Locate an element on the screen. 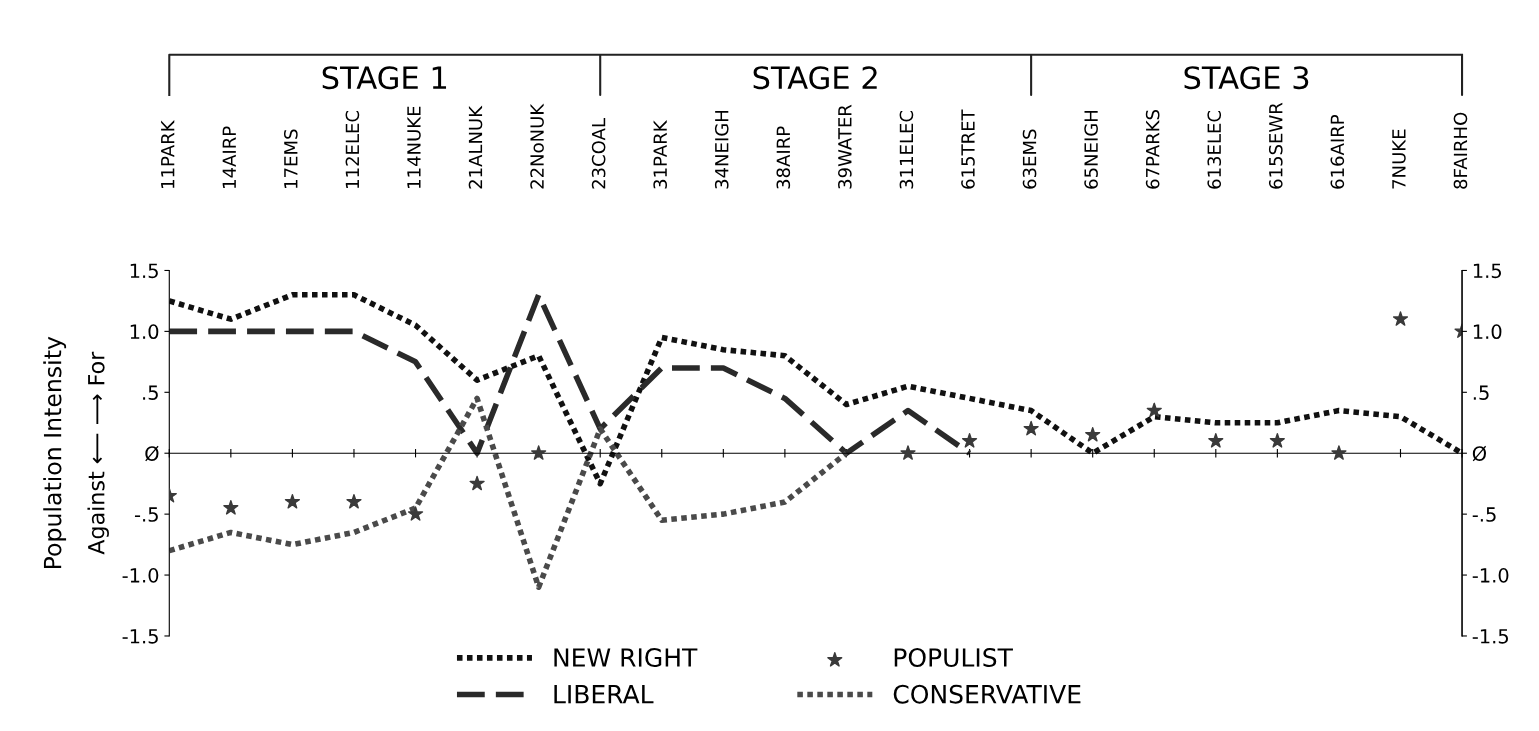 The height and width of the screenshot is (731, 1539). x-tick-label: 31PARK is located at coordinates (660, 154).